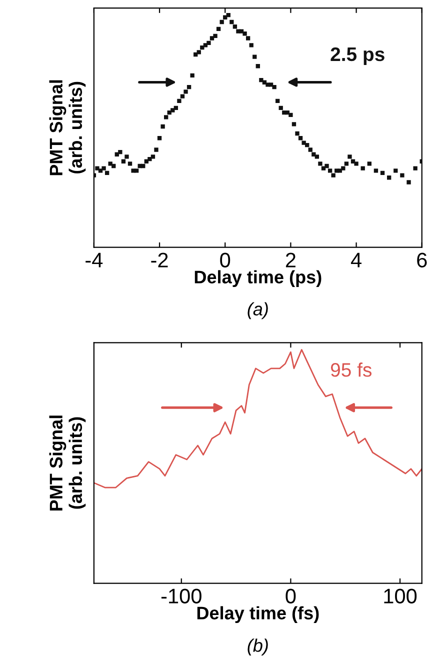 This screenshot has width=427, height=672. Describe the element at coordinates (357, 56) in the screenshot. I see `annotation: 2.5 ps` at that location.